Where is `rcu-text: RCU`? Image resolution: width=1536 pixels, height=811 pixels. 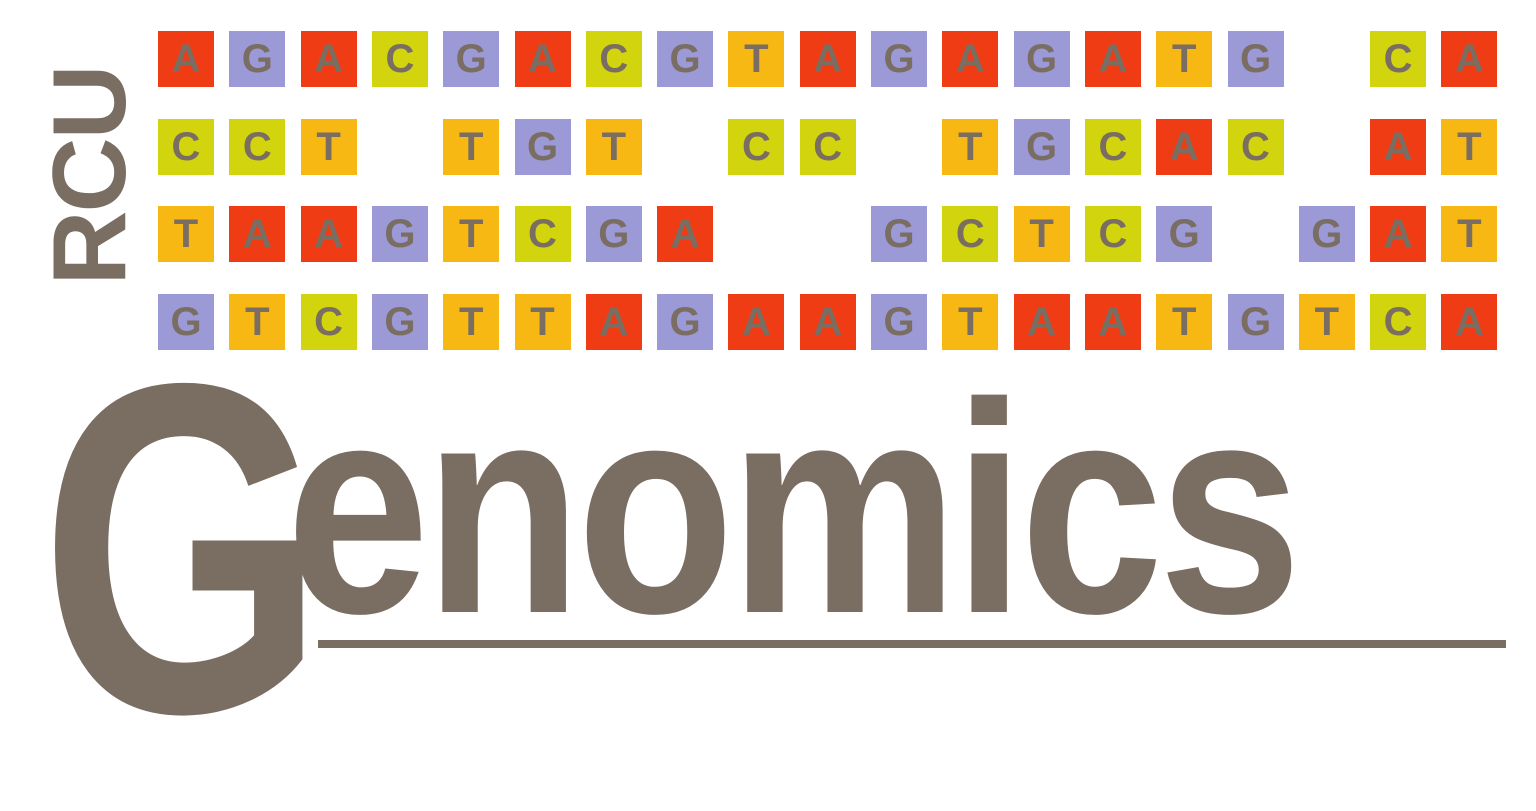
rcu-text: RCU is located at coordinates (90, 176).